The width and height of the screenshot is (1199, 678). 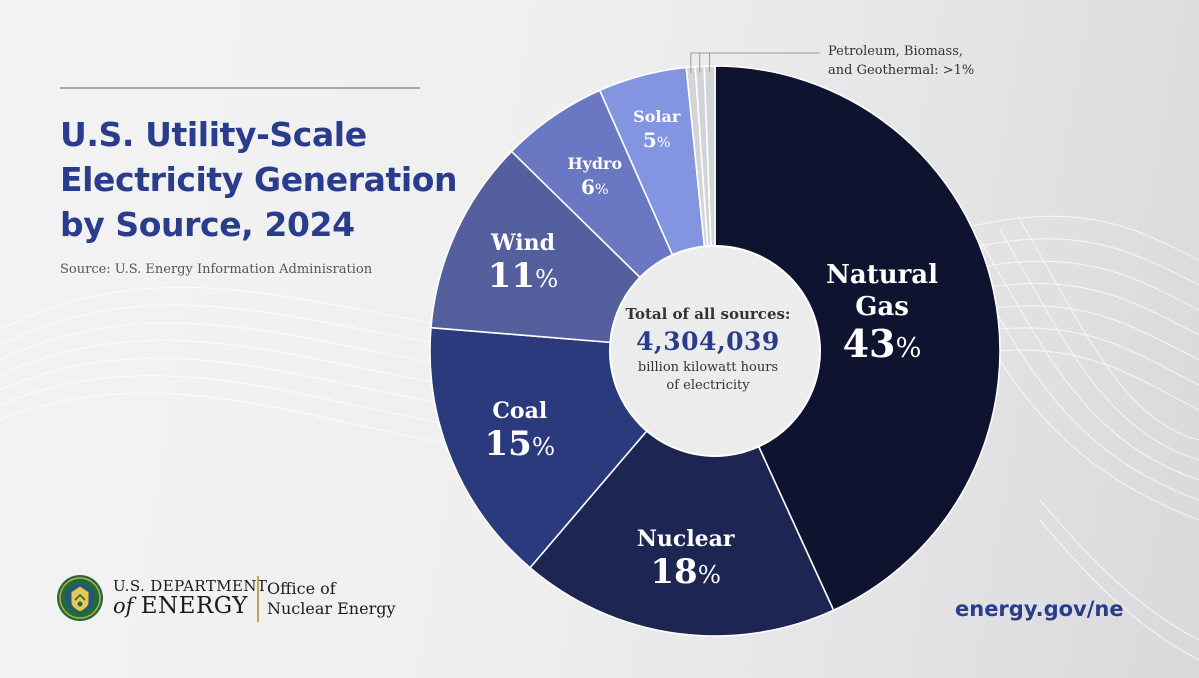 I want to click on slice-label-coal: Coal 15%, so click(x=520, y=431).